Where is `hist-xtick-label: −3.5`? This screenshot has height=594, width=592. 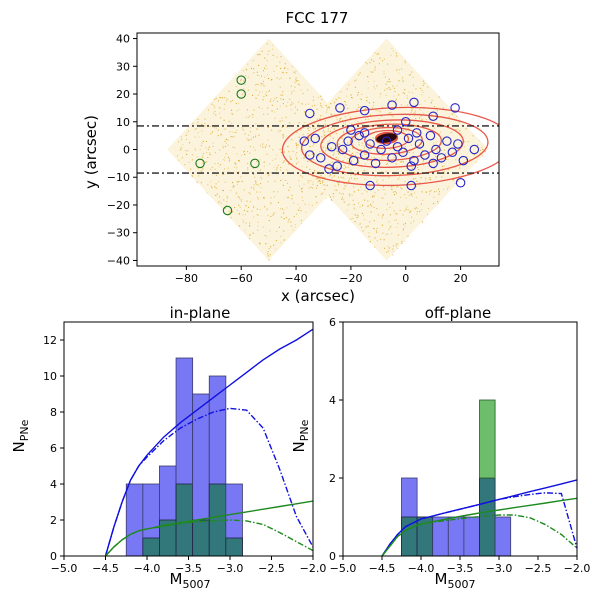
hist-xtick-label: −3.5 is located at coordinates (460, 568).